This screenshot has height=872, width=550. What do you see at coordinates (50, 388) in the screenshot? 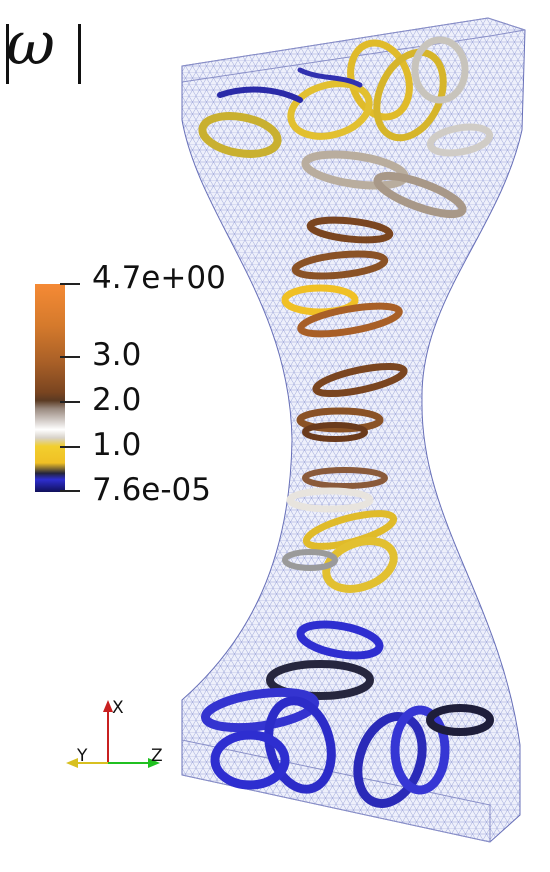
I see `colorbar` at bounding box center [50, 388].